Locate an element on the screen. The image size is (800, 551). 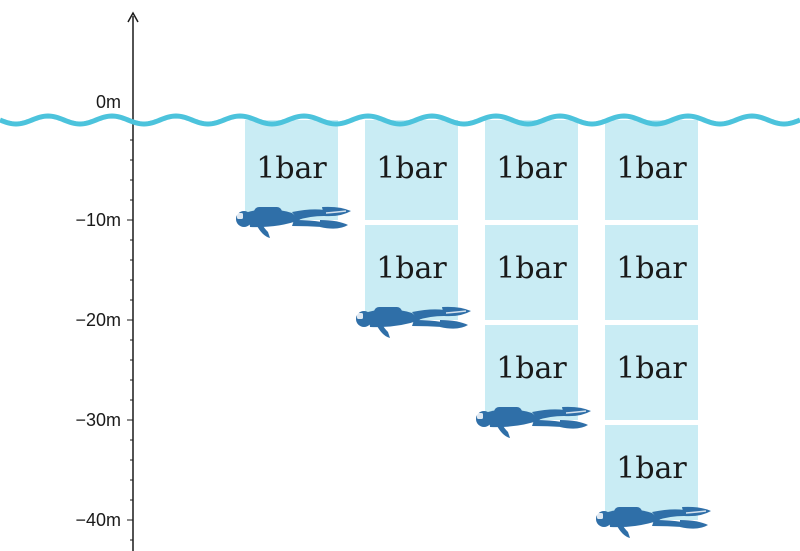
depth-ticks: 0m −10m −20m −30m −40m is located at coordinates (104, 316).